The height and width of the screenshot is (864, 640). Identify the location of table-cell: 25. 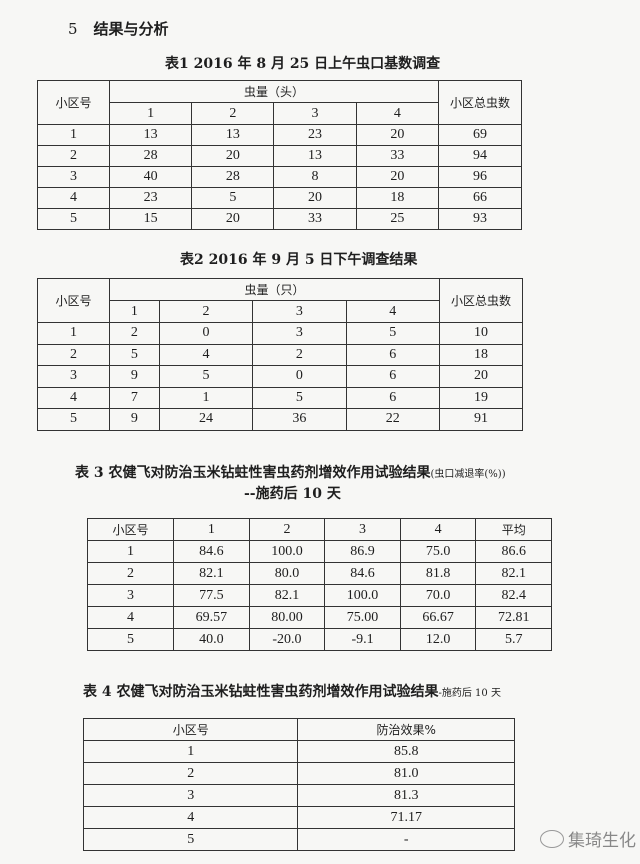
(397, 219).